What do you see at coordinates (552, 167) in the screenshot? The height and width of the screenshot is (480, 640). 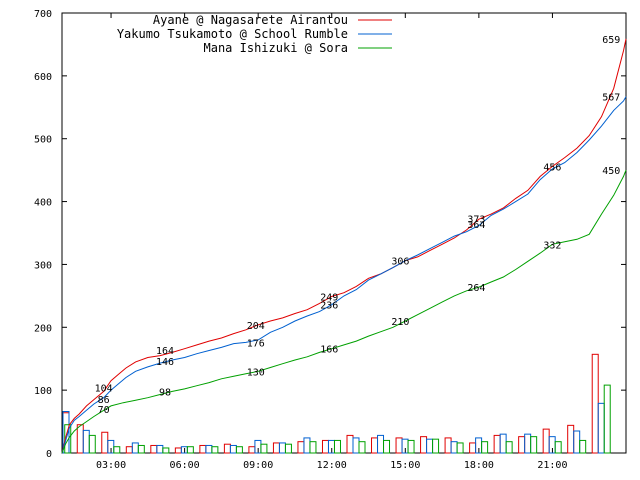 I see `data-label: 456` at bounding box center [552, 167].